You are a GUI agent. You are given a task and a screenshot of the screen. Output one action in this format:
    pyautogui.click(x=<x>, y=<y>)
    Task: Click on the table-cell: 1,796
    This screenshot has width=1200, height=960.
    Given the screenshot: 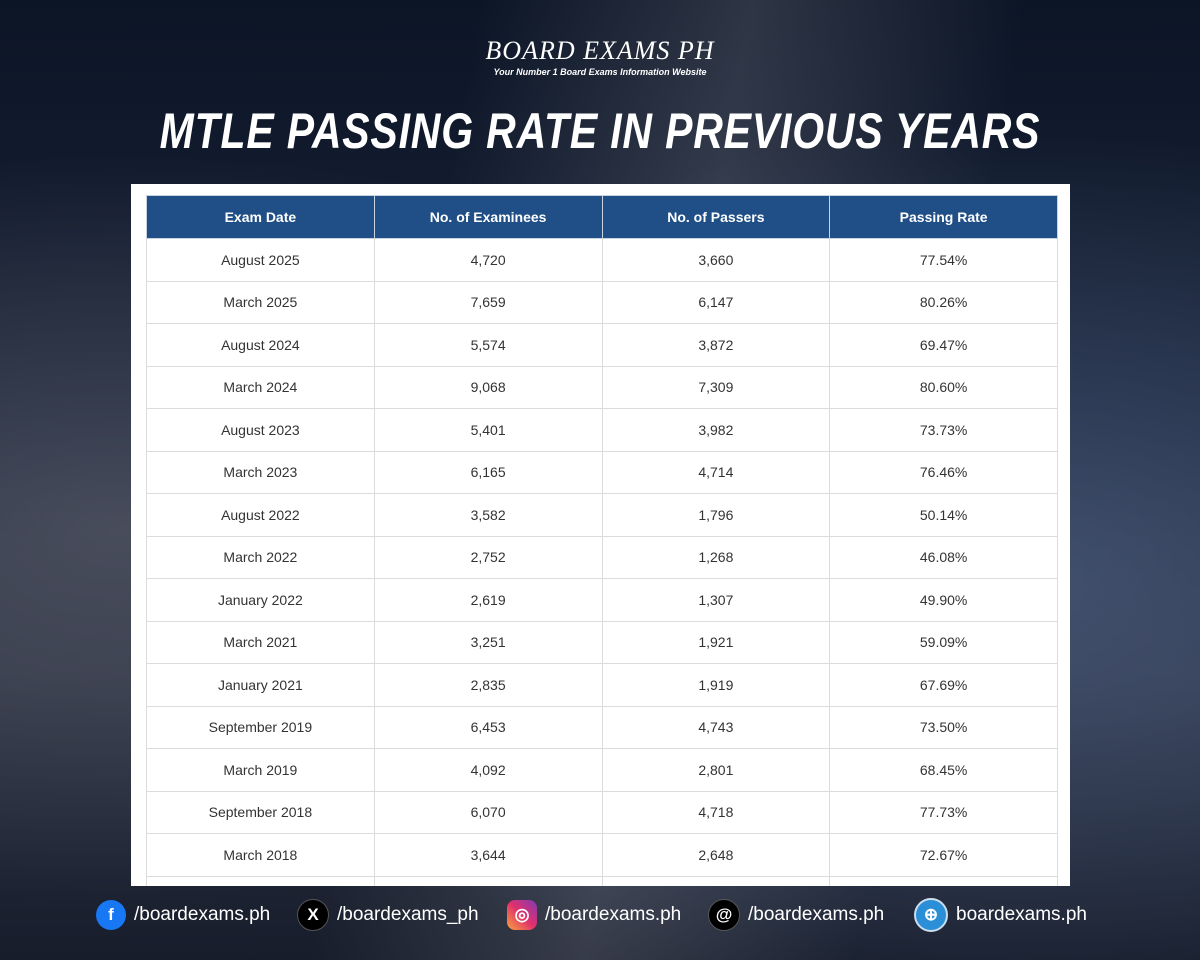 What is the action you would take?
    pyautogui.click(x=716, y=515)
    